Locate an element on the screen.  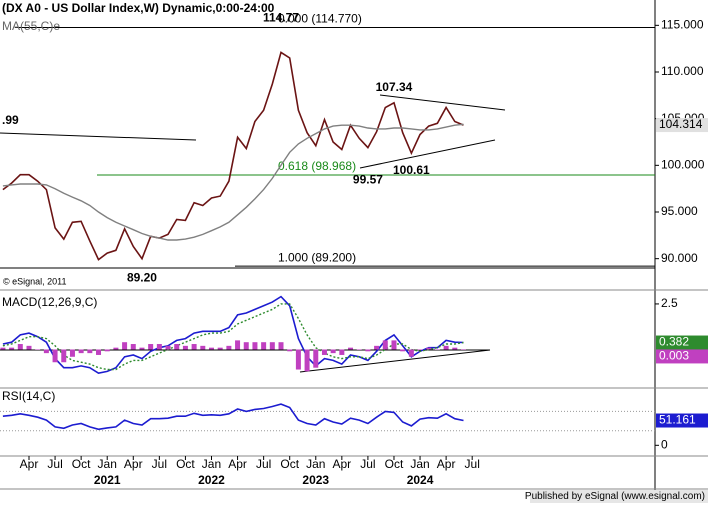
y-tick-label: 90.000 is located at coordinates (679, 258).